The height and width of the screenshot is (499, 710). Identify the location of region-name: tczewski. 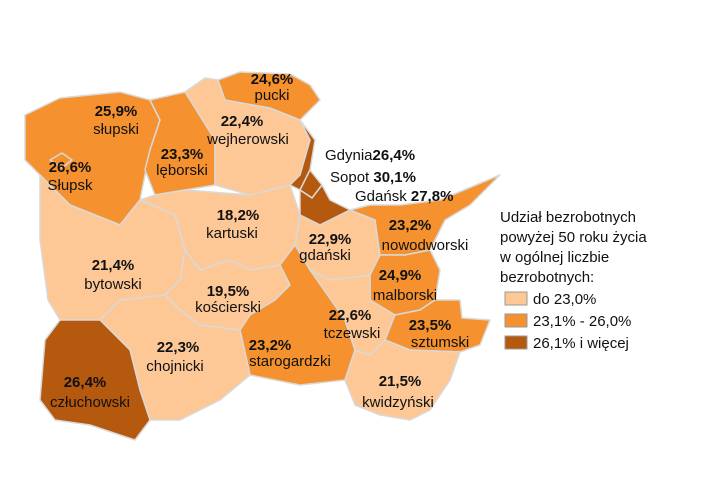
(352, 333).